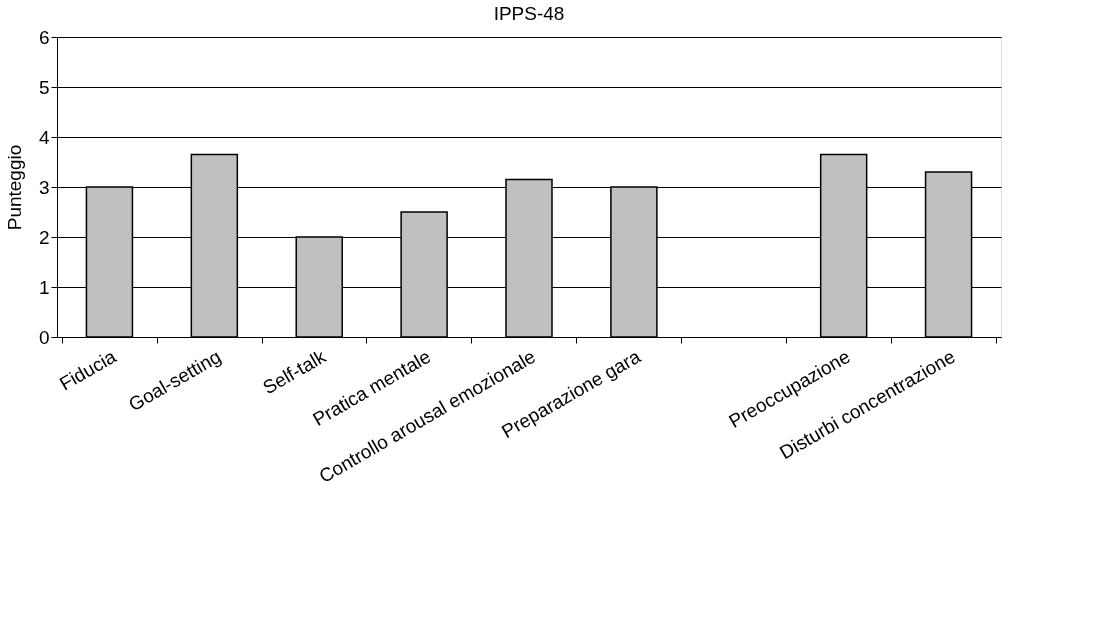 The height and width of the screenshot is (622, 1116). What do you see at coordinates (14, 187) in the screenshot?
I see `y-axis-title: Punteggio` at bounding box center [14, 187].